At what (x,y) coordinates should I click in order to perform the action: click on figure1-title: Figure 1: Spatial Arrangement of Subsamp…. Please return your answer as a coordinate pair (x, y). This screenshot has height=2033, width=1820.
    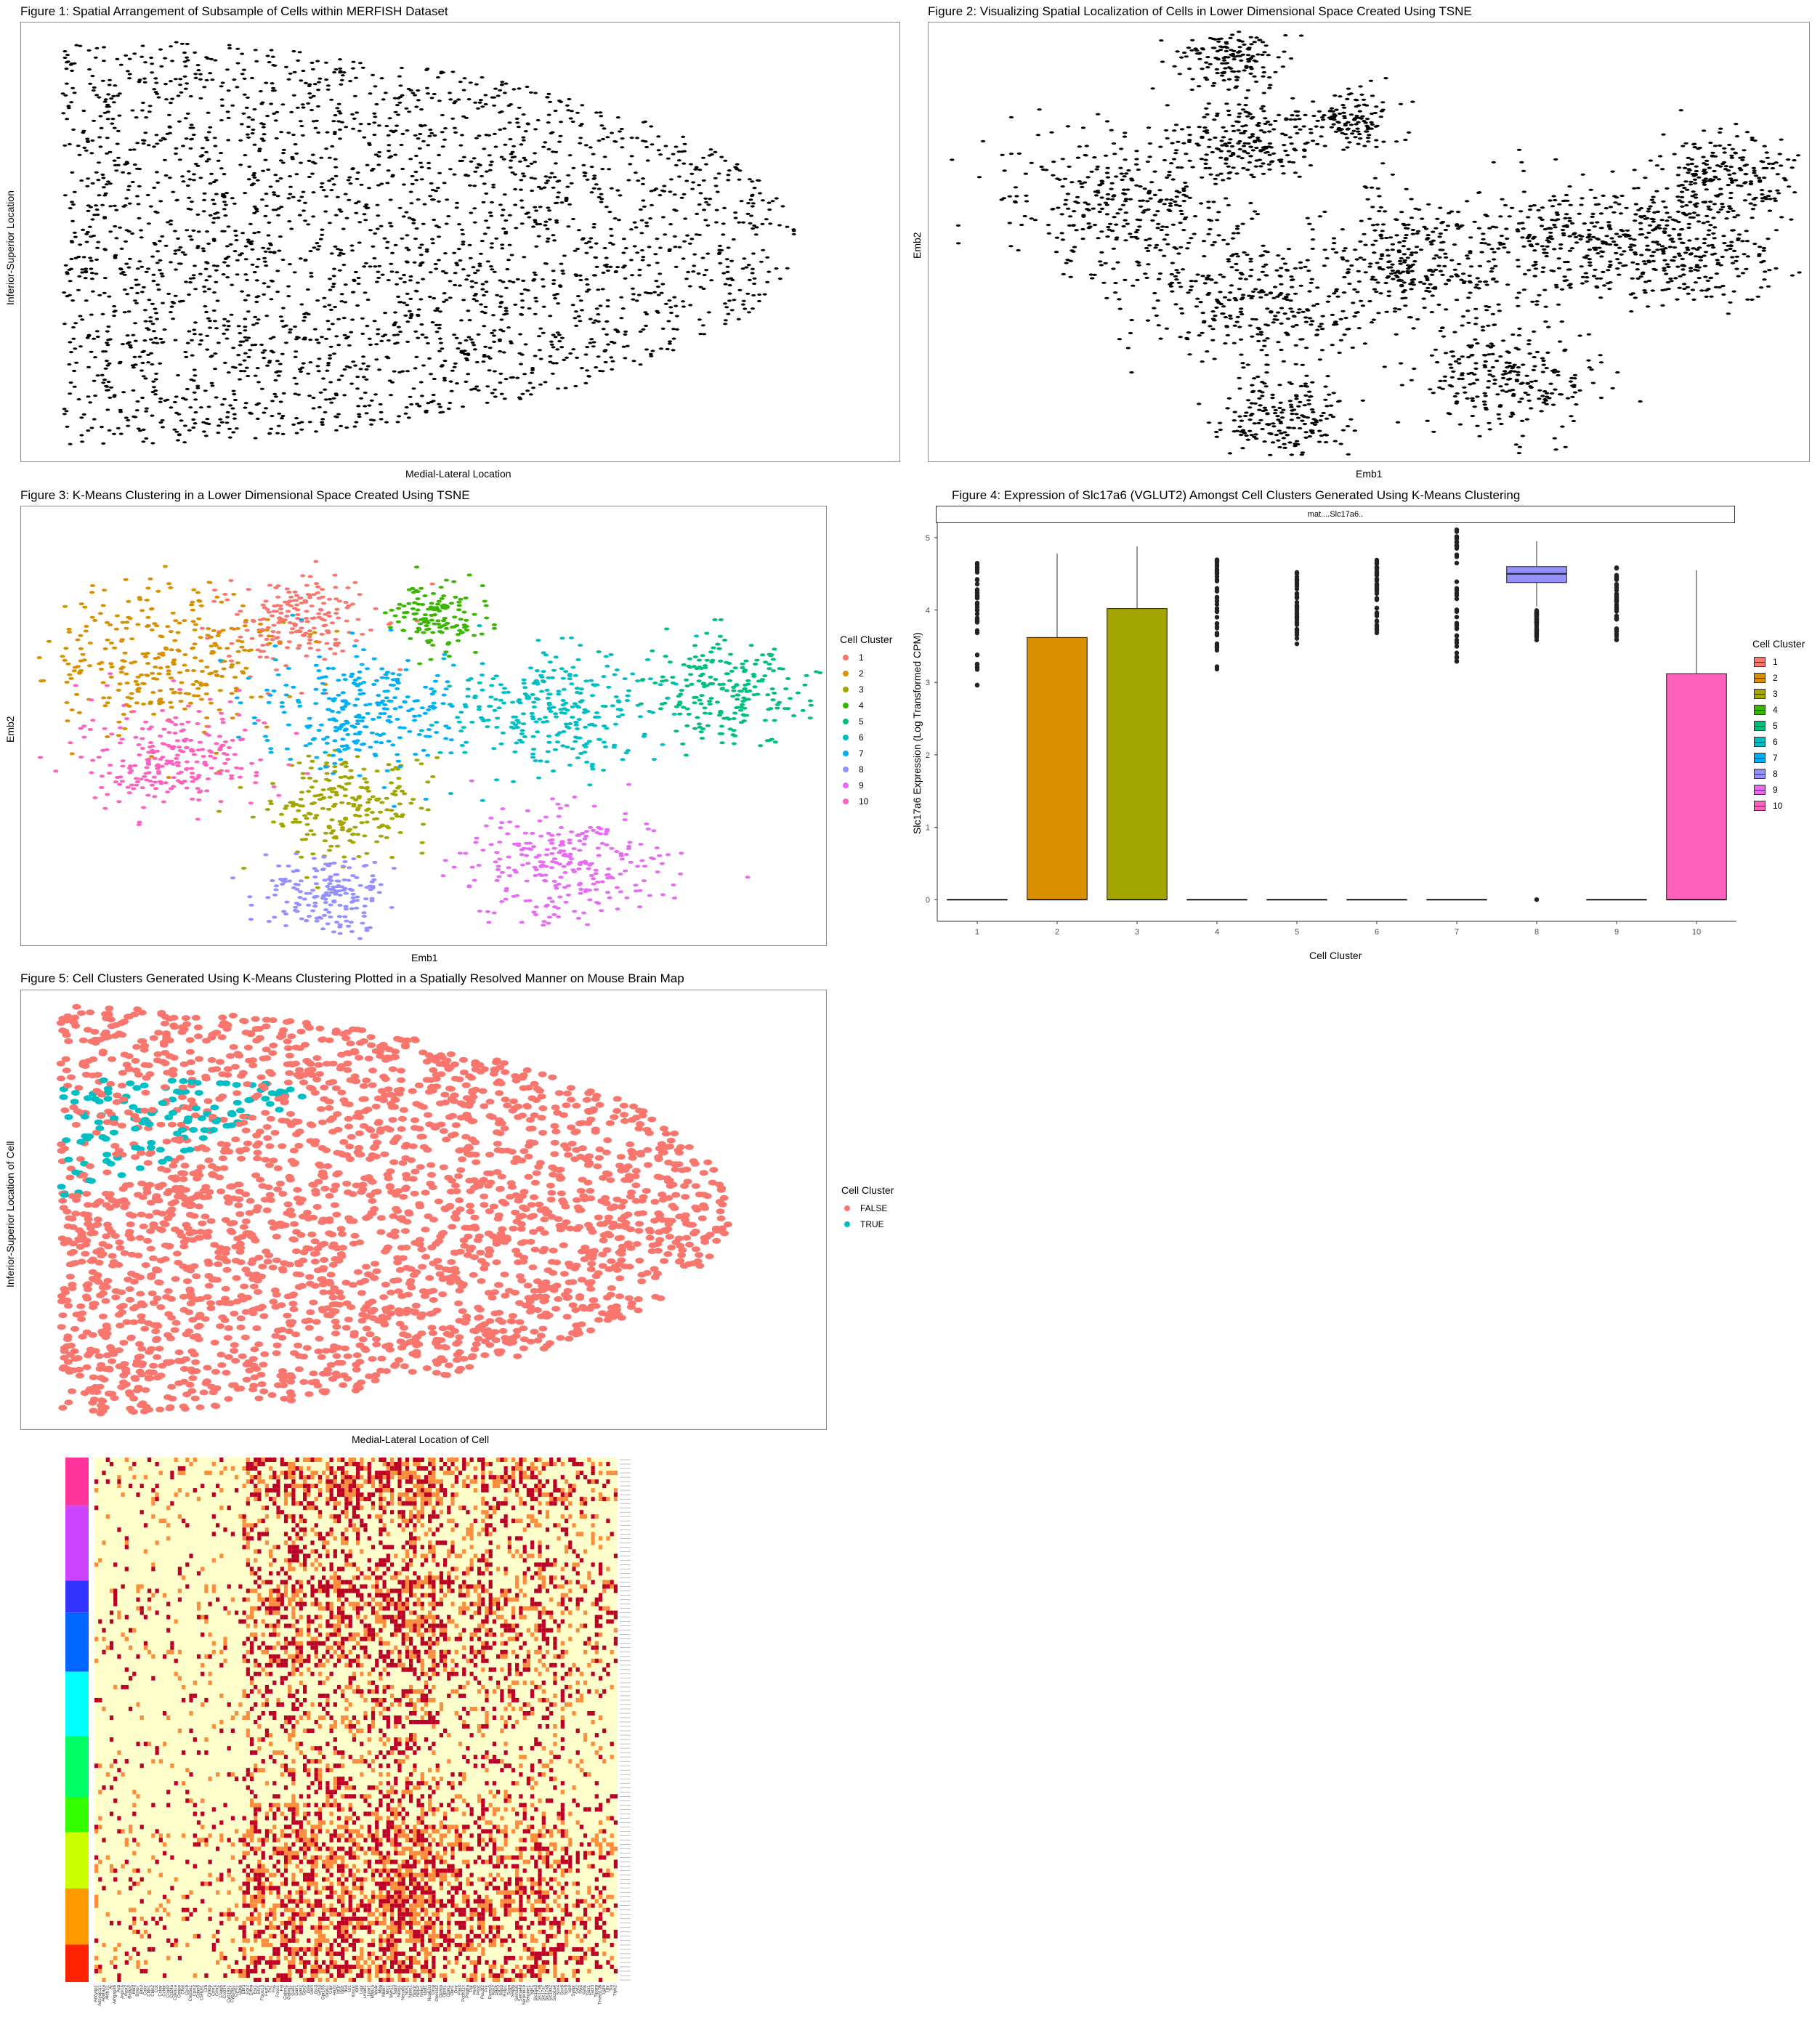
    Looking at the image, I should click on (234, 11).